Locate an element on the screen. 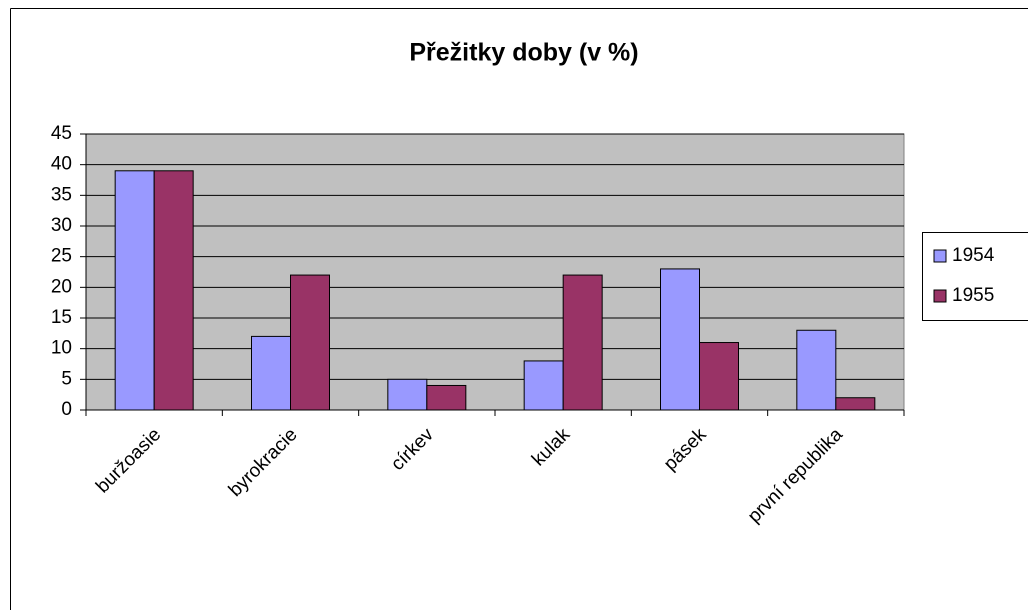  y-tick-label: 5 is located at coordinates (66, 378).